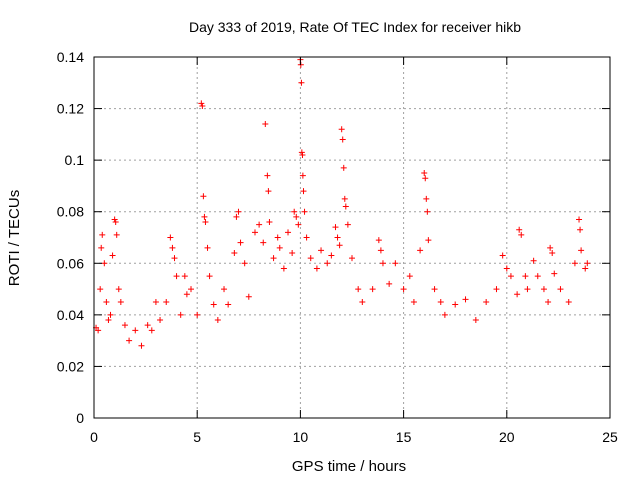 The height and width of the screenshot is (480, 640). Describe the element at coordinates (507, 437) in the screenshot. I see `x-tick-label: 20` at that location.